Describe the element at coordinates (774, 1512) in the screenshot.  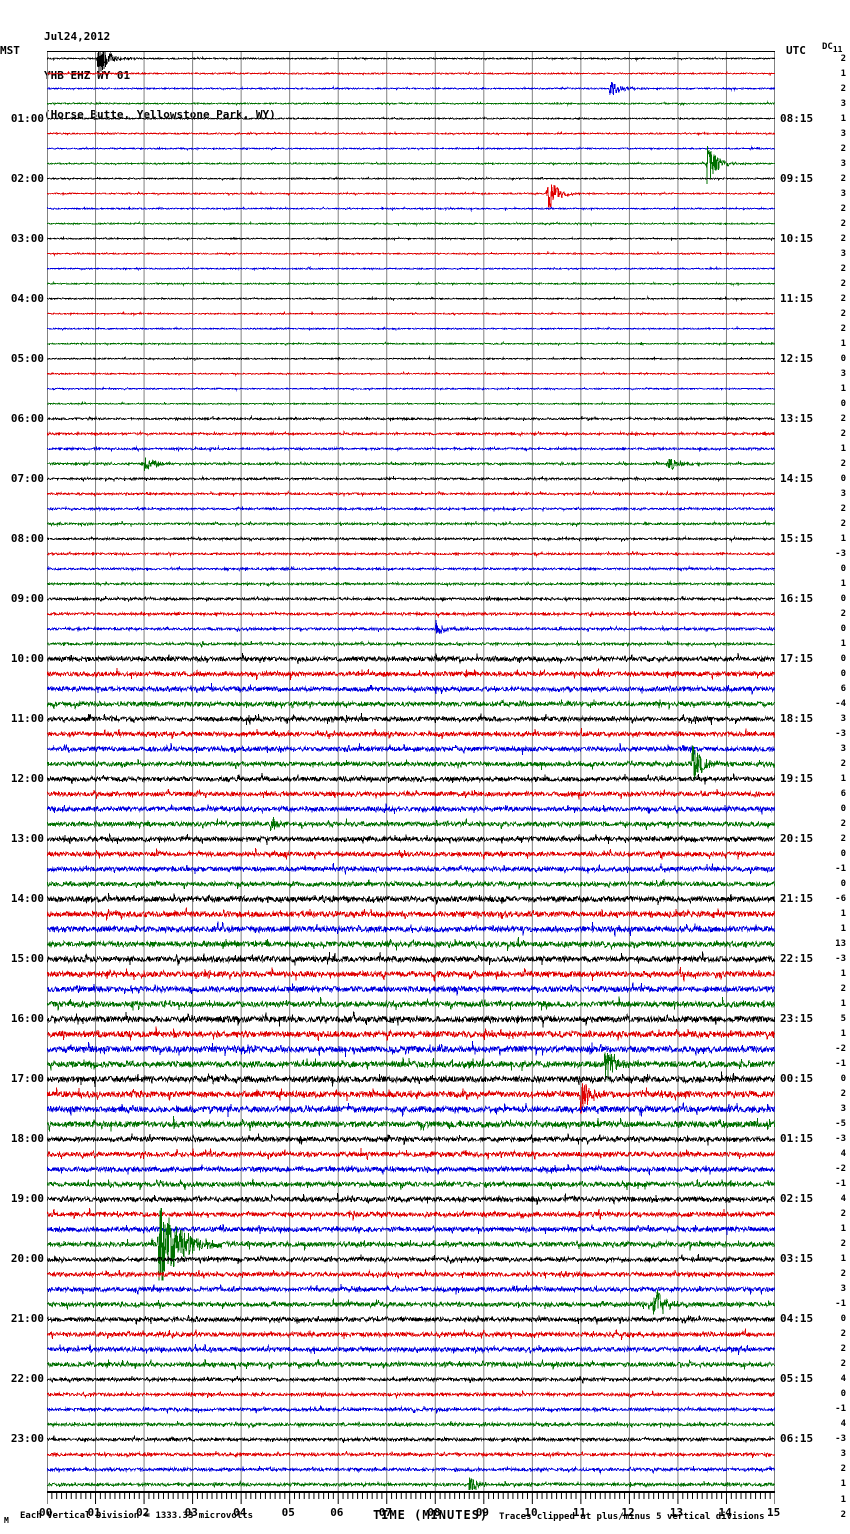
I see `x-tick-15: 15` at that location.